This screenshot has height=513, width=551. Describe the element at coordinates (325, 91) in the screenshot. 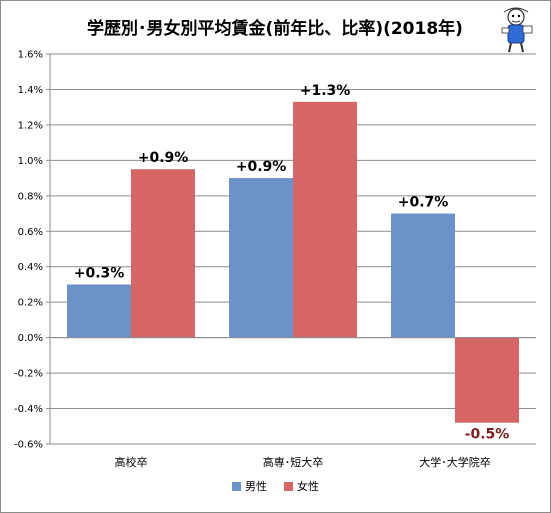

I see `data-label: +1.3%` at that location.